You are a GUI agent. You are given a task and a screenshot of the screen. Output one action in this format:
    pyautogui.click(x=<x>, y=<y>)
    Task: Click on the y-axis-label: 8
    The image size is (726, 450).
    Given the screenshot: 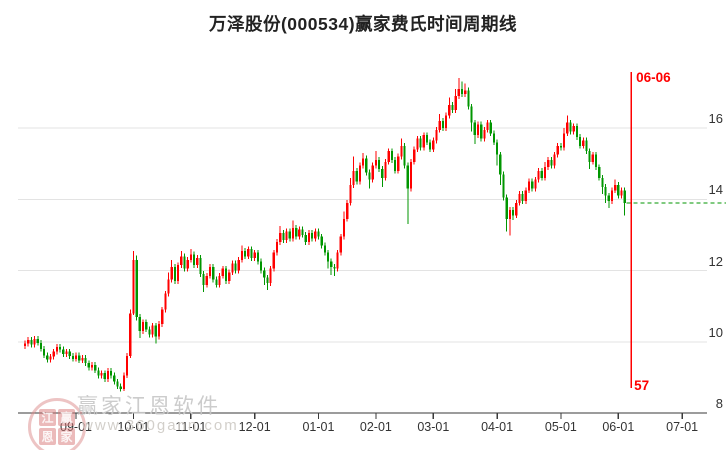 What is the action you would take?
    pyautogui.click(x=719, y=403)
    